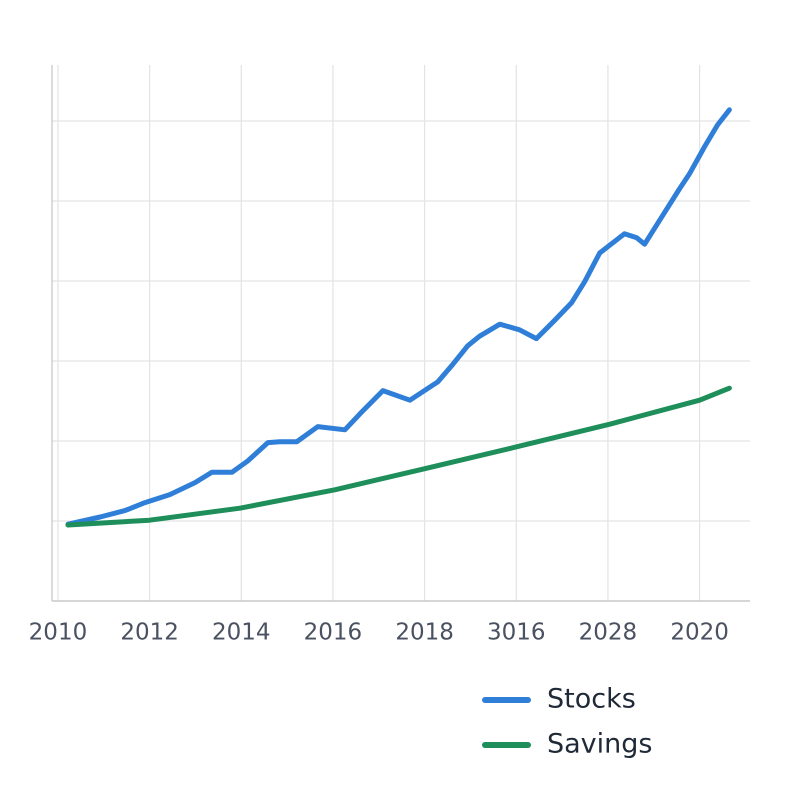  I want to click on x-tick-label: 2014, so click(241, 633).